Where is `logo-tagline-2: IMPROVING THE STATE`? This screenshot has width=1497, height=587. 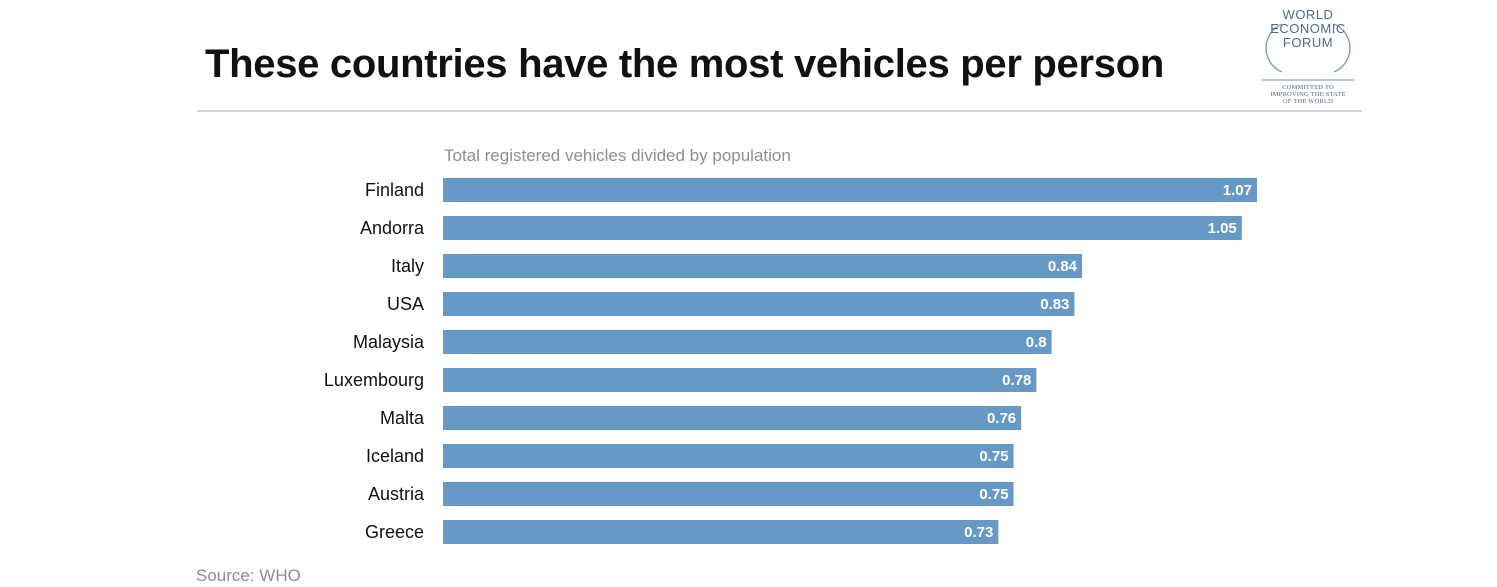
logo-tagline-2: IMPROVING THE STATE is located at coordinates (1308, 94).